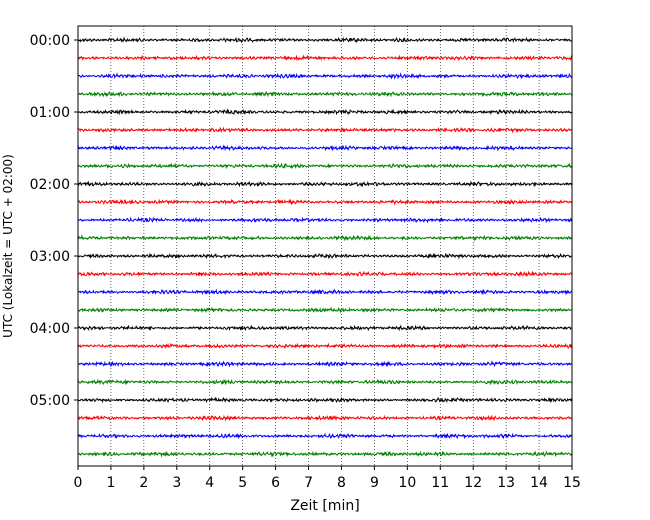 The image size is (650, 520). What do you see at coordinates (78, 483) in the screenshot?
I see `x-tick-label-0: 0` at bounding box center [78, 483].